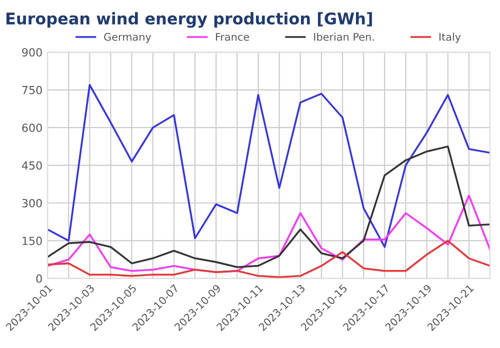 Image resolution: width=500 pixels, height=348 pixels. What do you see at coordinates (32, 165) in the screenshot?
I see `y-tick-label: 450` at bounding box center [32, 165].